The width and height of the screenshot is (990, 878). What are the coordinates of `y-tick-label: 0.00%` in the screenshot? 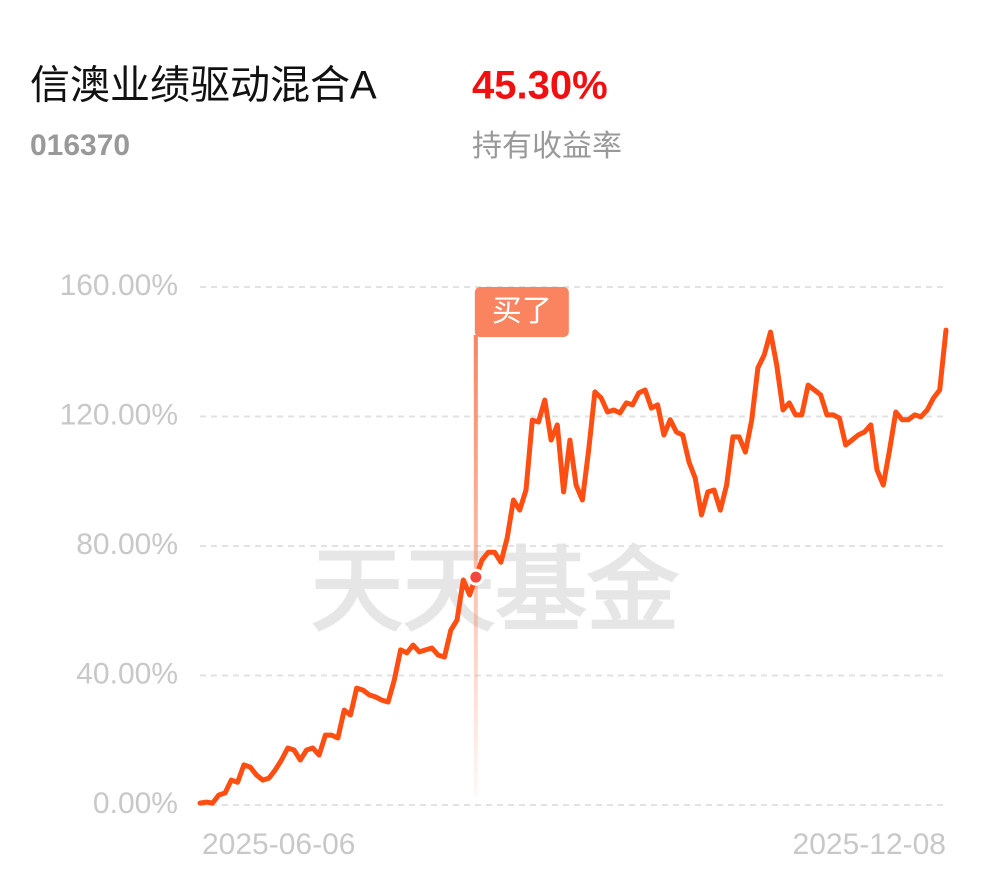 It's located at (135, 803).